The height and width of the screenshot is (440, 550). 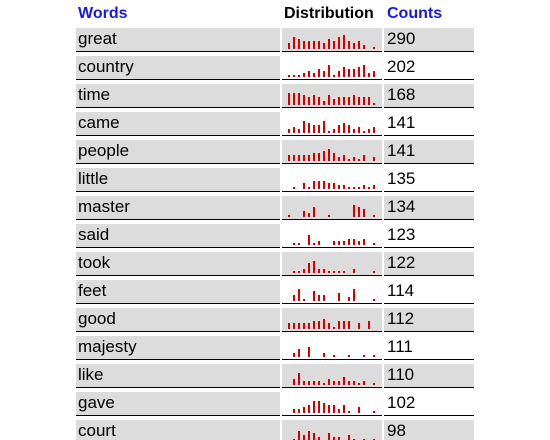 What do you see at coordinates (329, 13) in the screenshot?
I see `distribution-column-header: Distribution` at bounding box center [329, 13].